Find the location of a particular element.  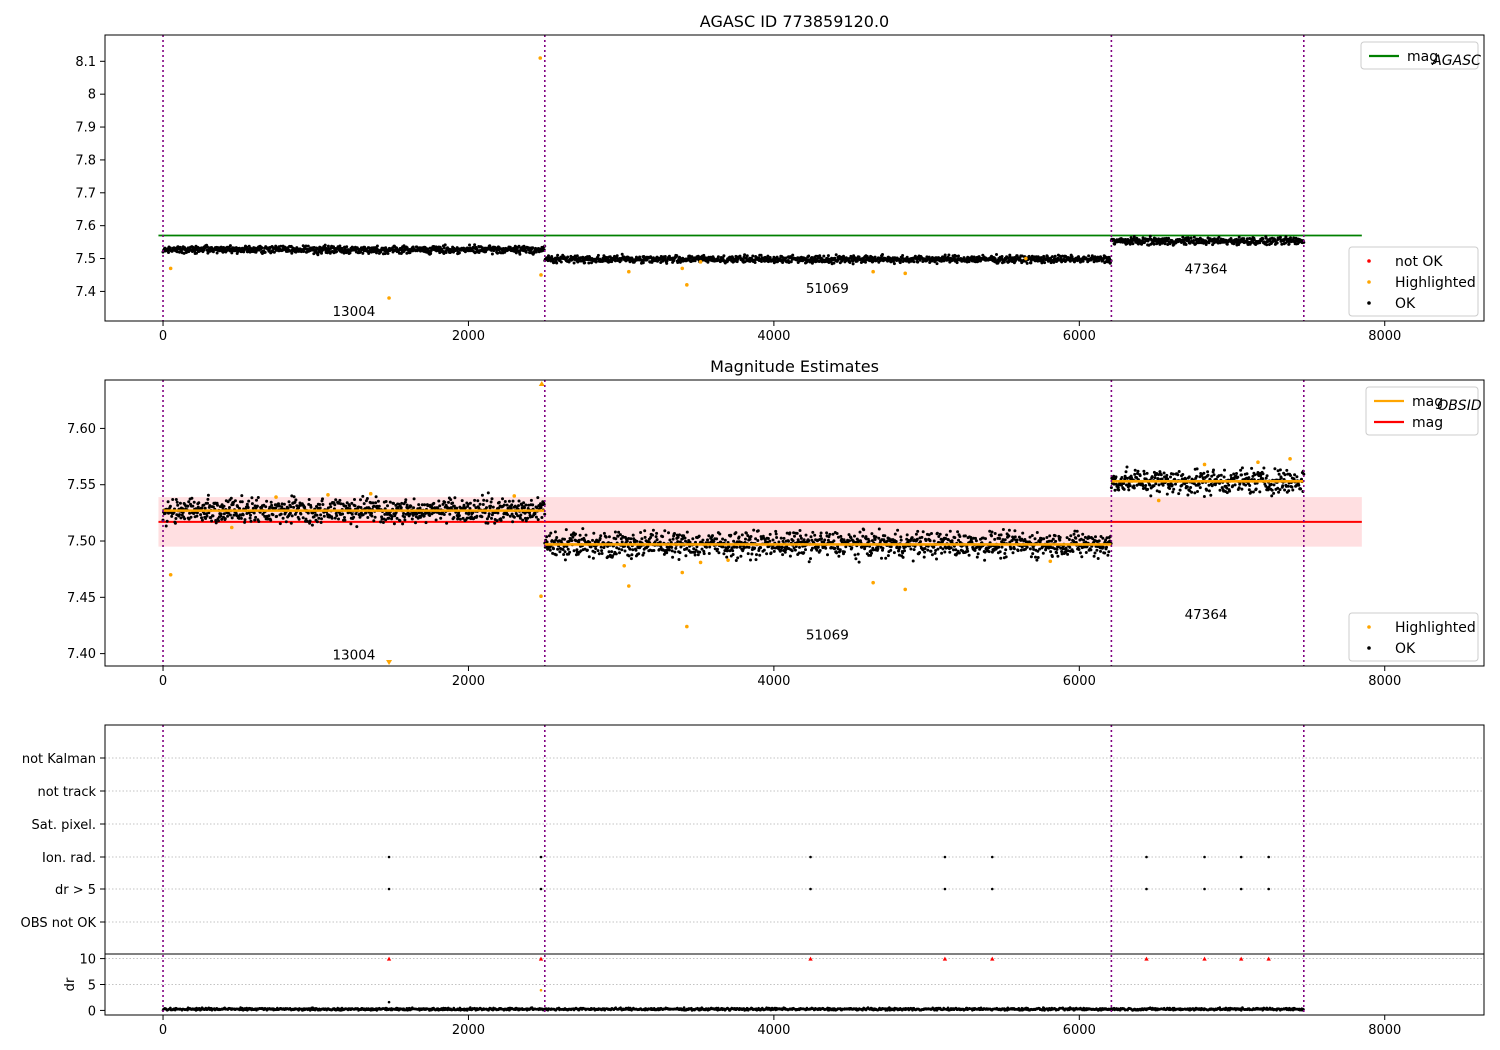

y-tick-label: 7.6 is located at coordinates (85, 226).